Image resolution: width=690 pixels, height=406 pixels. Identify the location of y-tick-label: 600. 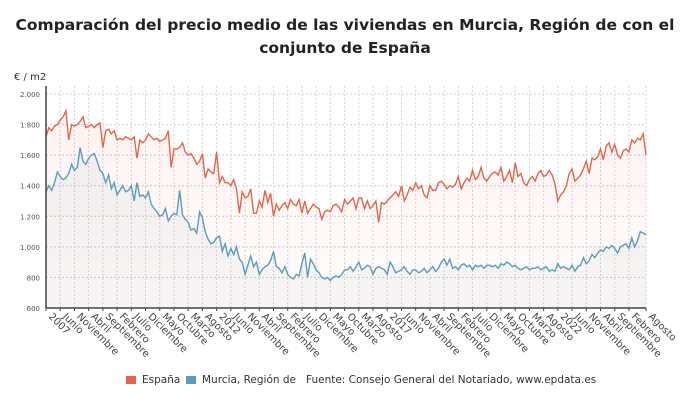
(33, 309).